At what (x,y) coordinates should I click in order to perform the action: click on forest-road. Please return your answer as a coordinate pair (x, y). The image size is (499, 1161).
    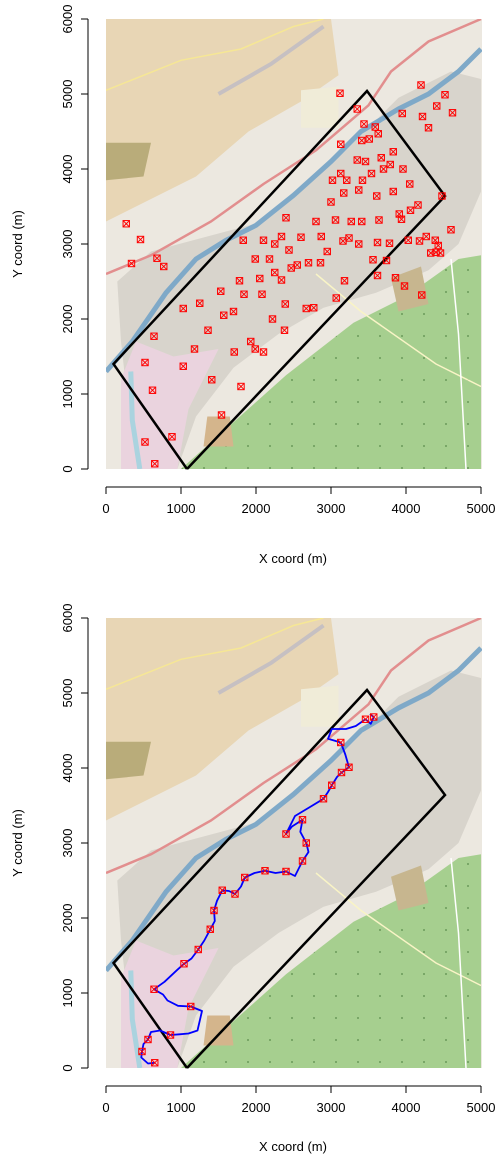
    Looking at the image, I should click on (398, 330).